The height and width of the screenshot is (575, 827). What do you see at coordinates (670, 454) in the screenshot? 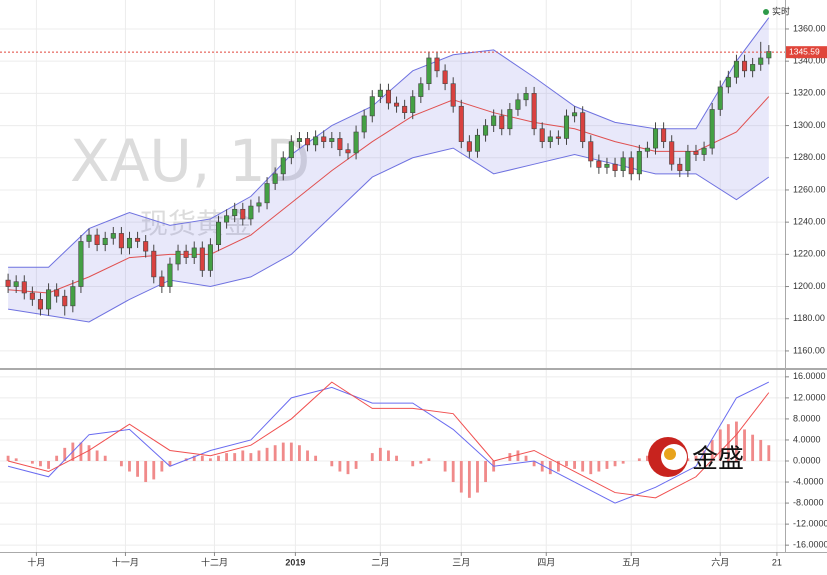
I see `logo-dot` at bounding box center [670, 454].